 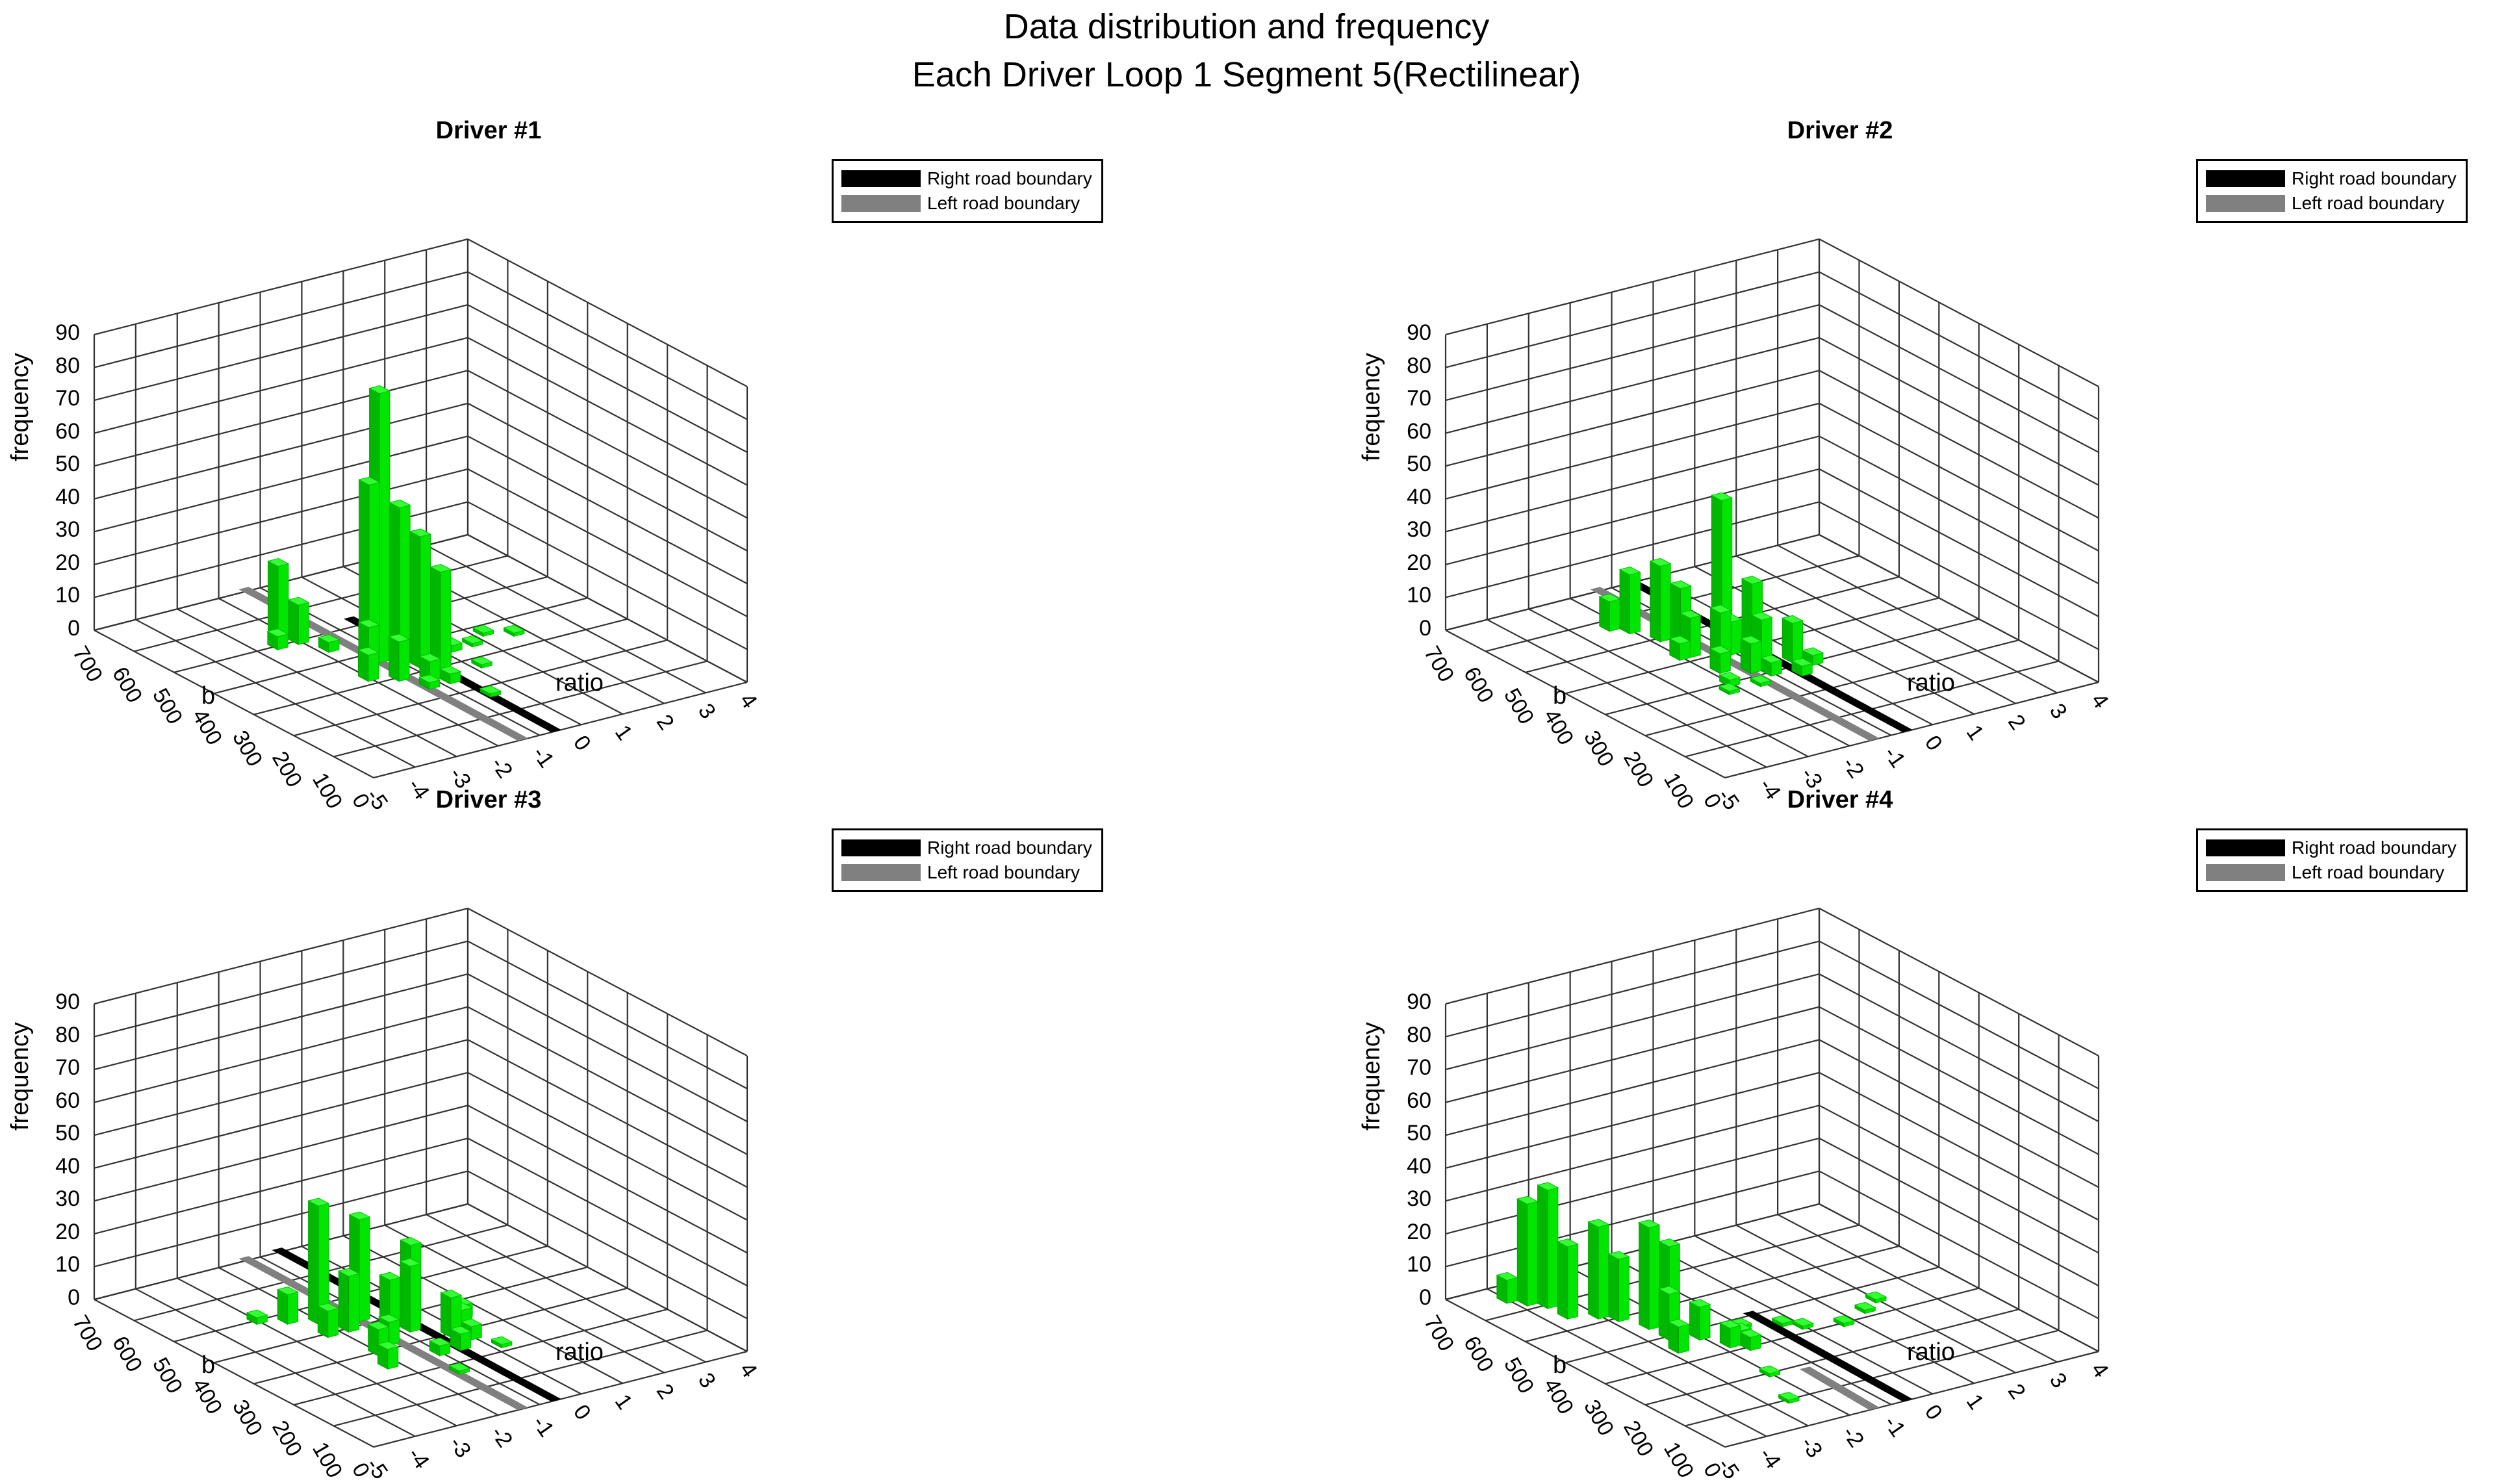 I want to click on road-boundaries, so click(x=1828, y=1361).